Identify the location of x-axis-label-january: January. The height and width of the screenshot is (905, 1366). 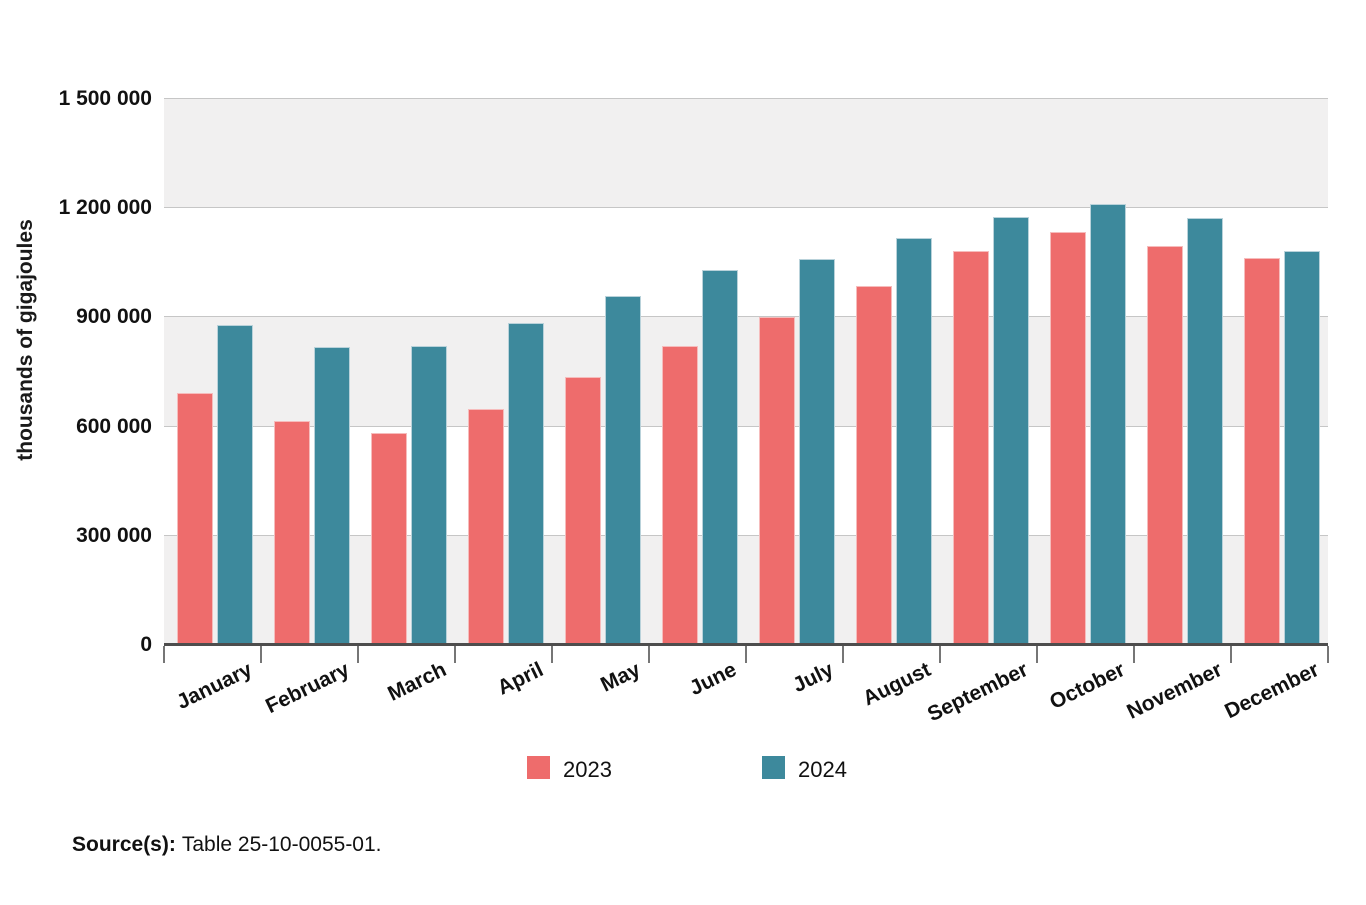
(214, 686).